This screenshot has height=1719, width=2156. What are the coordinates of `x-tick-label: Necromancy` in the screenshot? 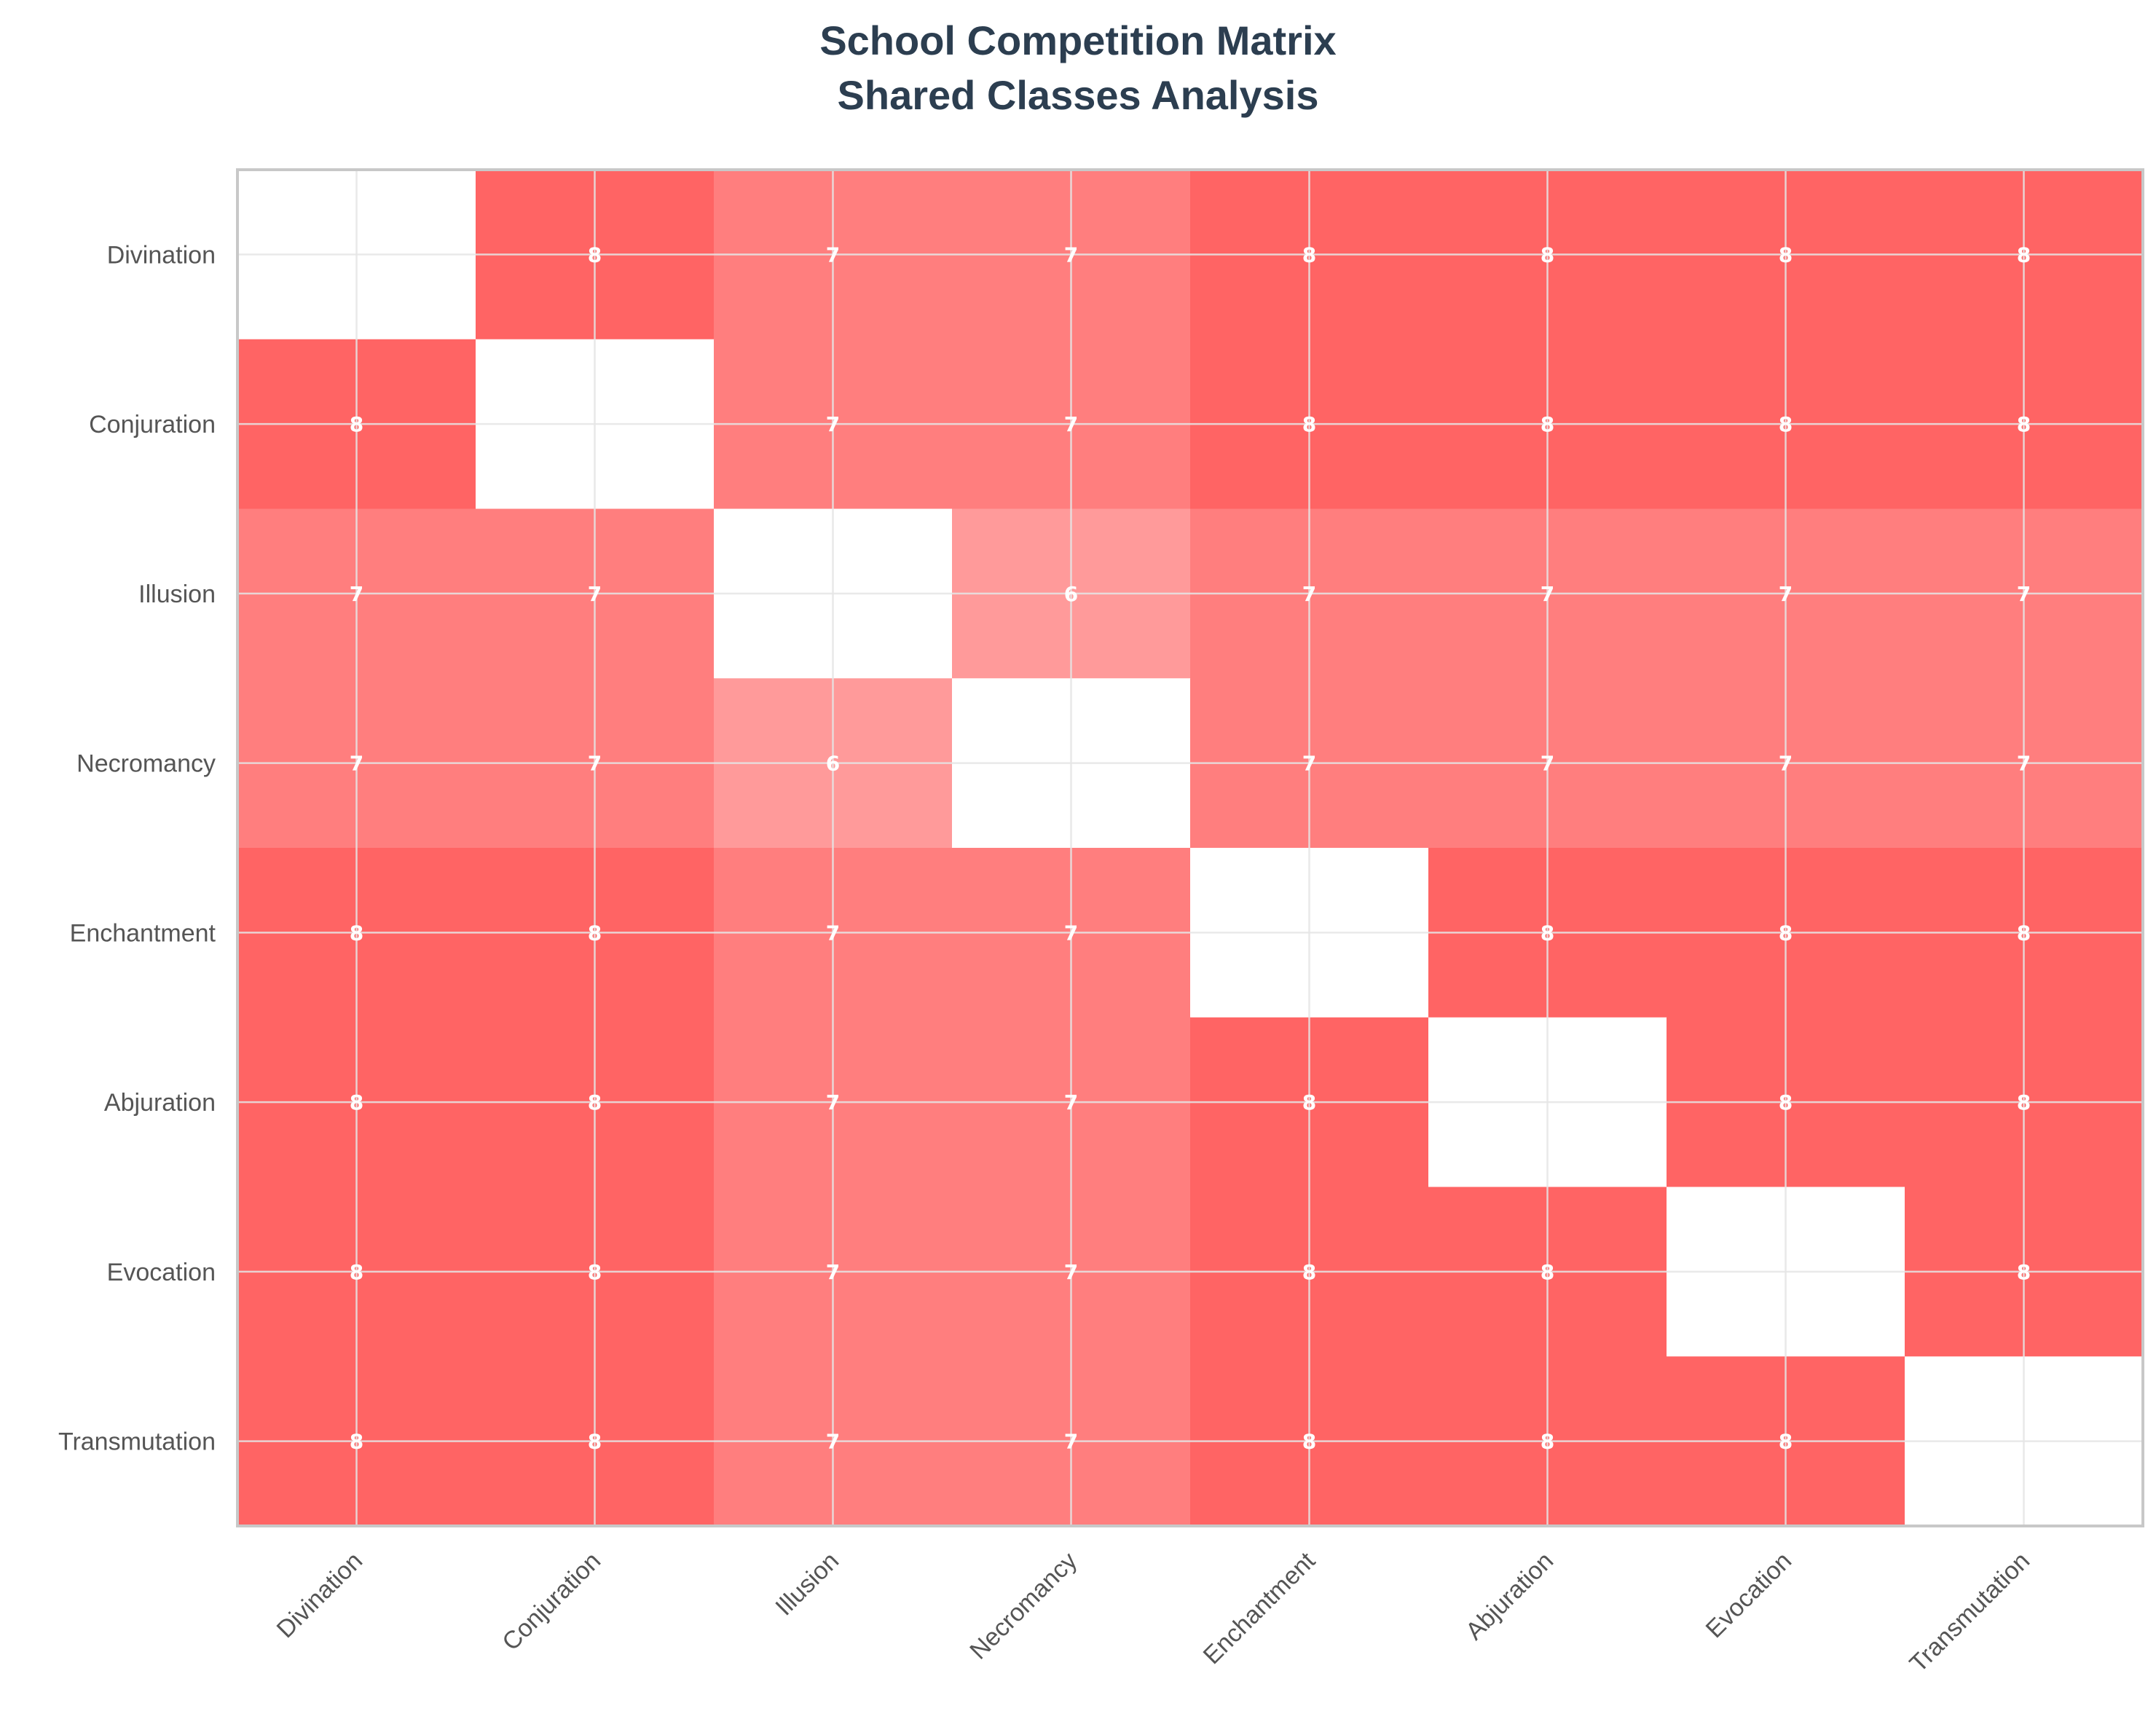 It's located at (1023, 1606).